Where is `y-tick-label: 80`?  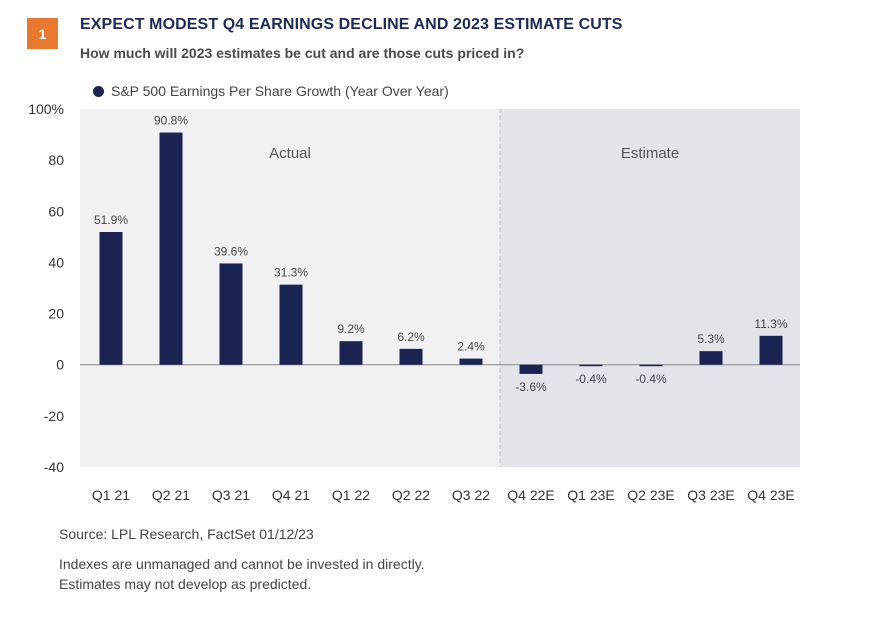 y-tick-label: 80 is located at coordinates (56, 160).